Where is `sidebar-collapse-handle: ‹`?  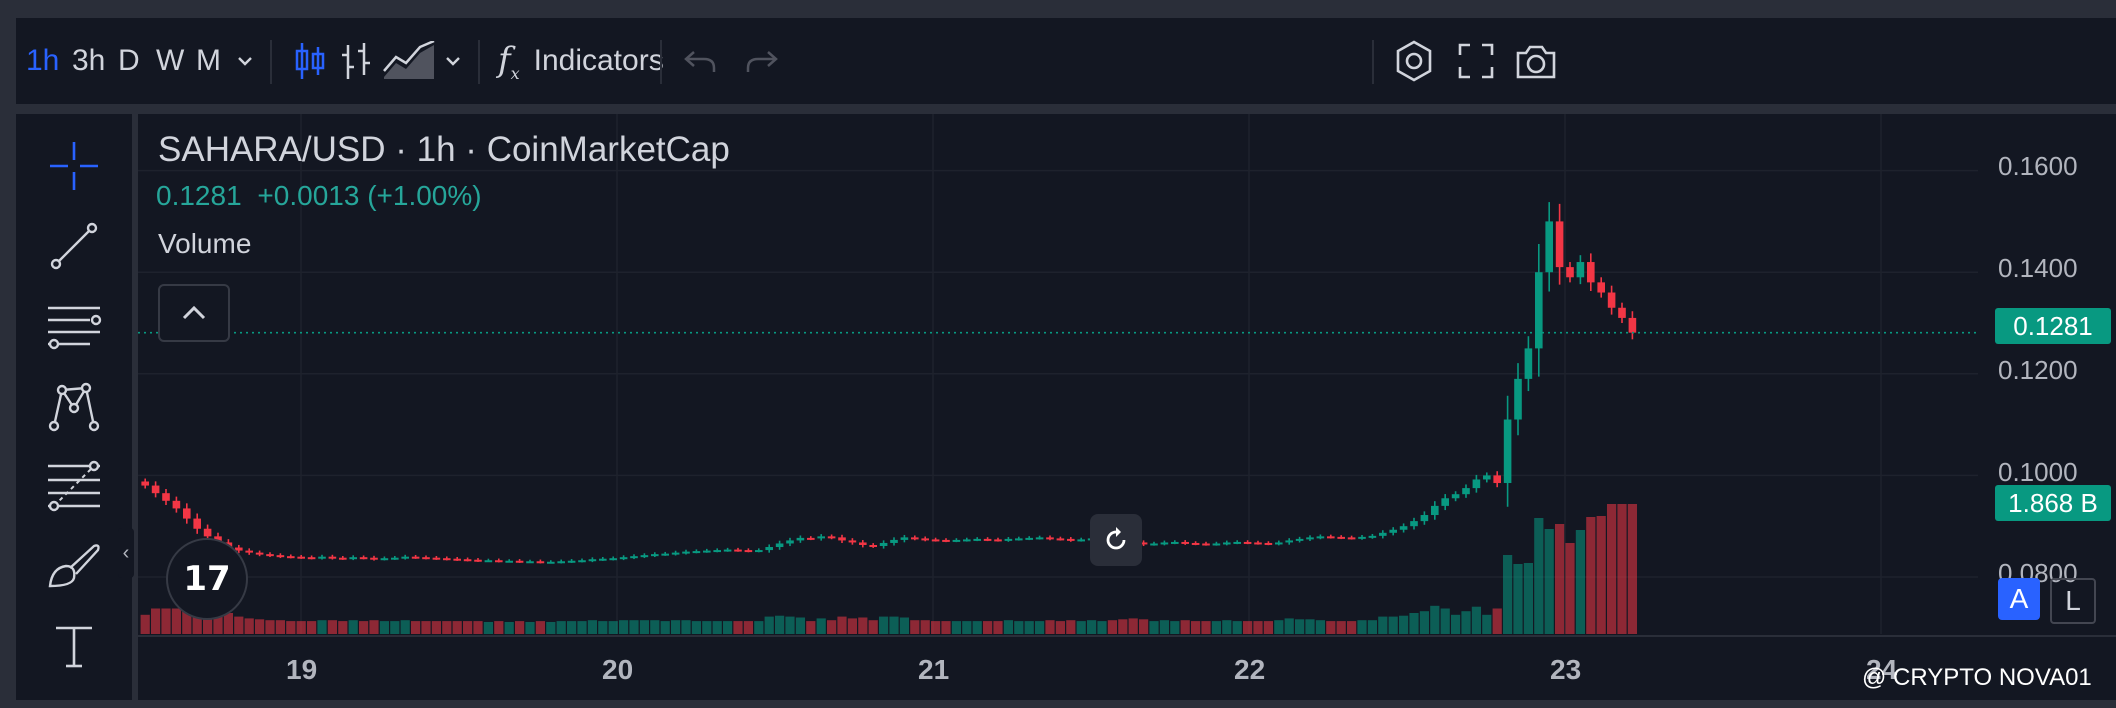 sidebar-collapse-handle: ‹ is located at coordinates (126, 553).